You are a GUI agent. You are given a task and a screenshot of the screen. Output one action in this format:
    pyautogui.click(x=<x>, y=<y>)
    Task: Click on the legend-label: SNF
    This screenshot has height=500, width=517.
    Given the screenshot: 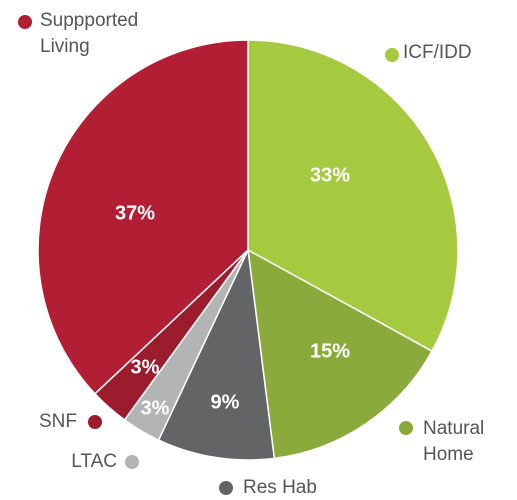 What is the action you would take?
    pyautogui.click(x=58, y=421)
    